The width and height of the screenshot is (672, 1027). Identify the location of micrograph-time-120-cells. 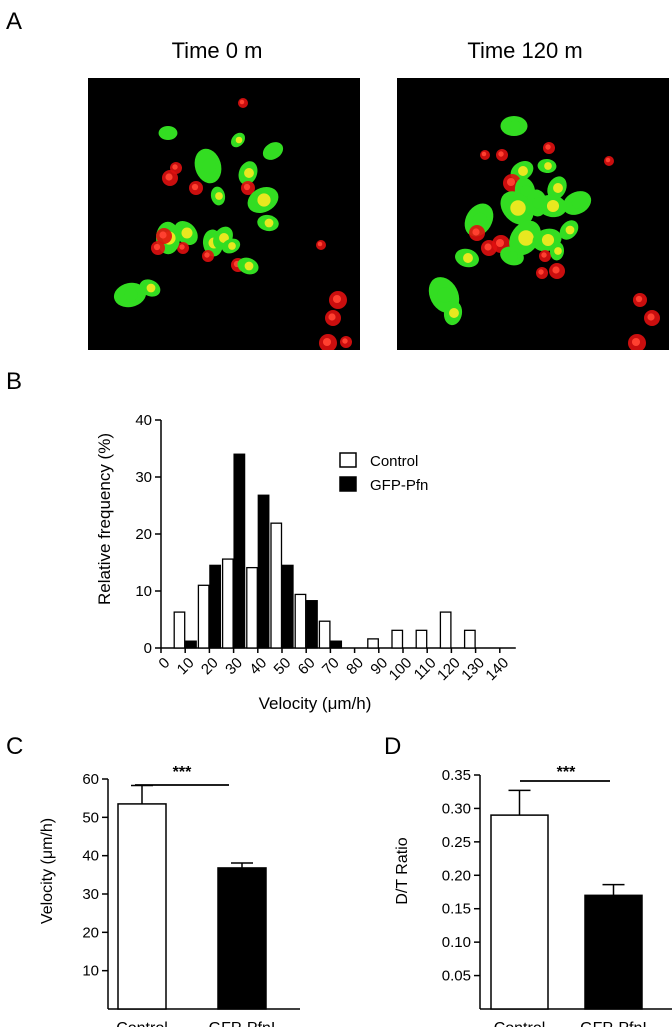
(544, 233).